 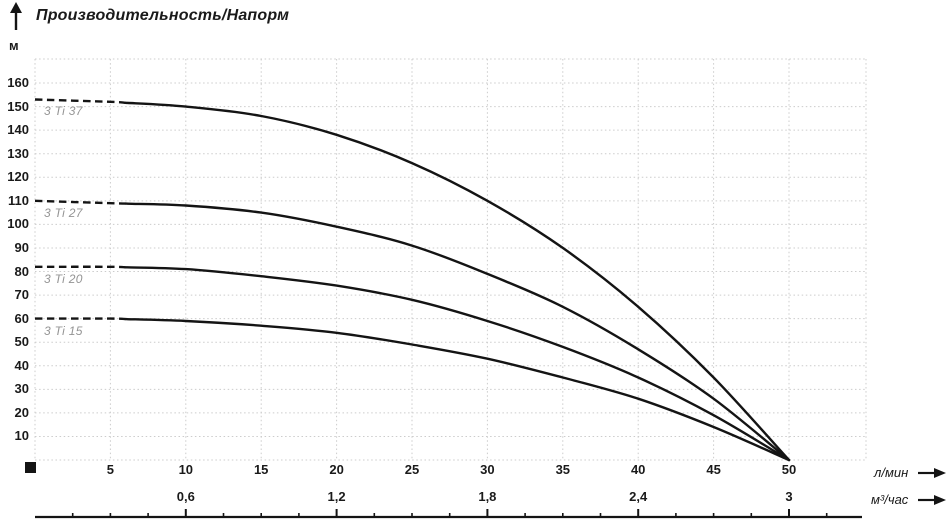 I want to click on y-tick-label: 160, so click(x=18, y=82).